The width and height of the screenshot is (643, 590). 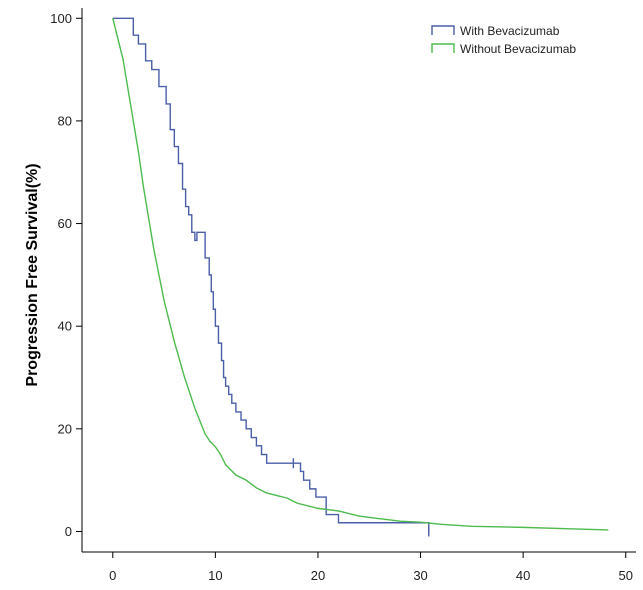 I want to click on x-tick-label: 0, so click(x=112, y=575).